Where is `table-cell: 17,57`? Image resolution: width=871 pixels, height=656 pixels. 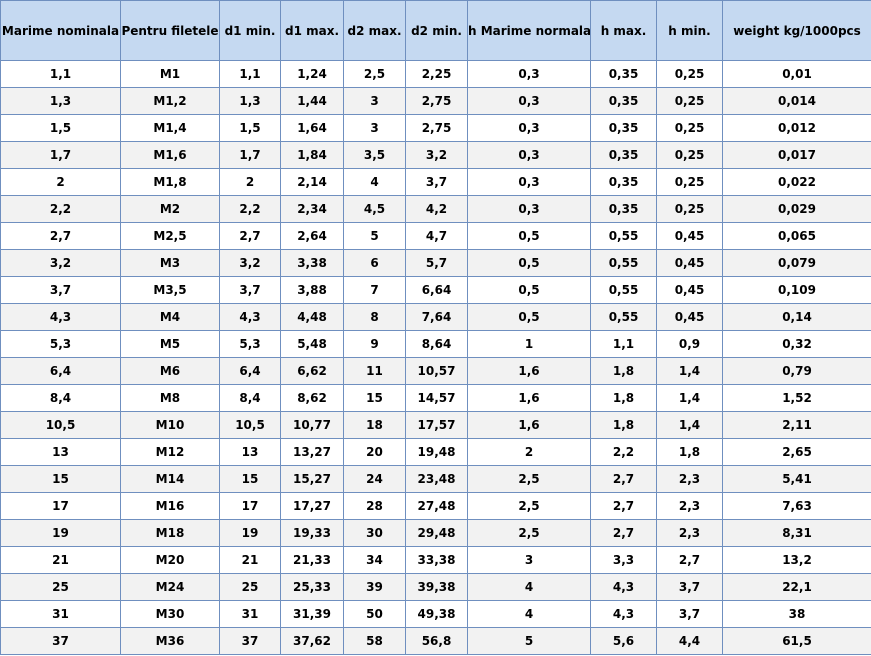 table-cell: 17,57 is located at coordinates (436, 425).